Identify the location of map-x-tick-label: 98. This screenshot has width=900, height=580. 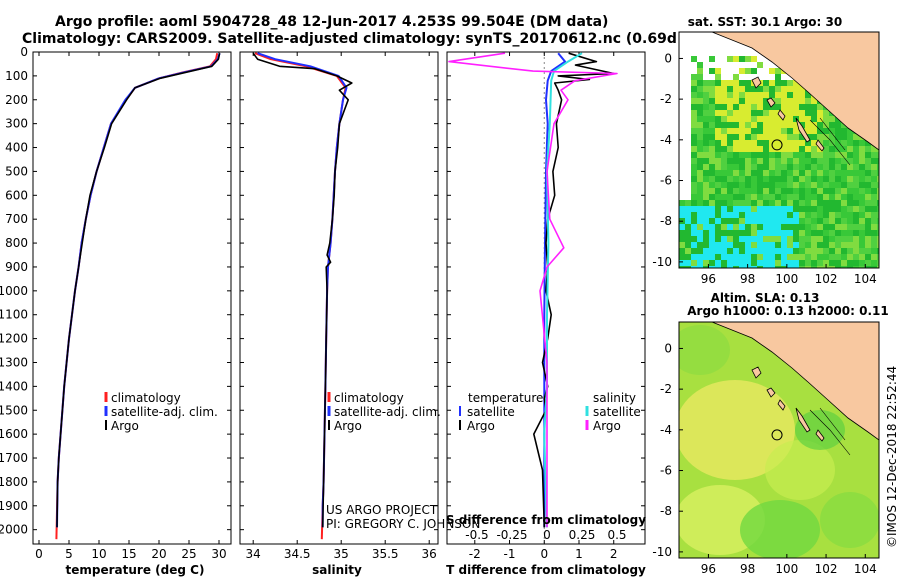
(747, 279).